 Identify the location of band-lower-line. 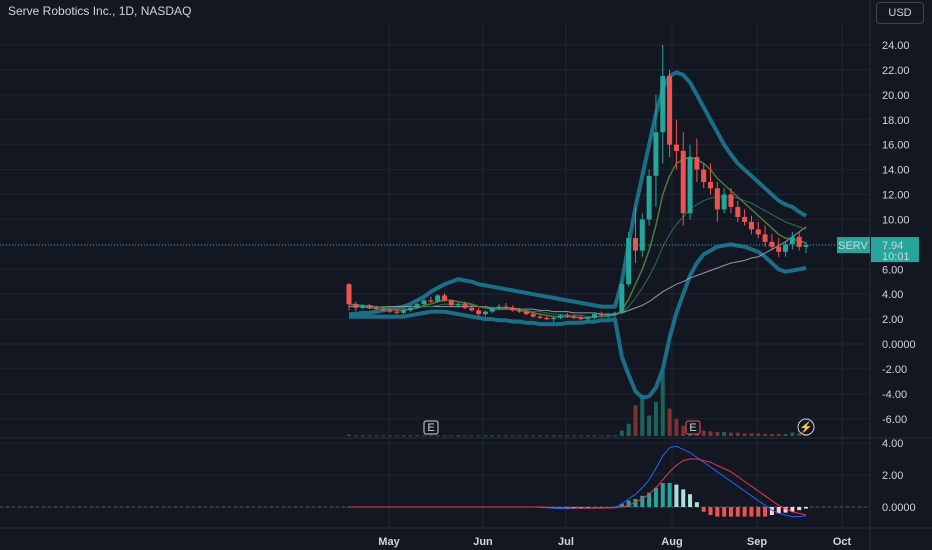
(578, 321).